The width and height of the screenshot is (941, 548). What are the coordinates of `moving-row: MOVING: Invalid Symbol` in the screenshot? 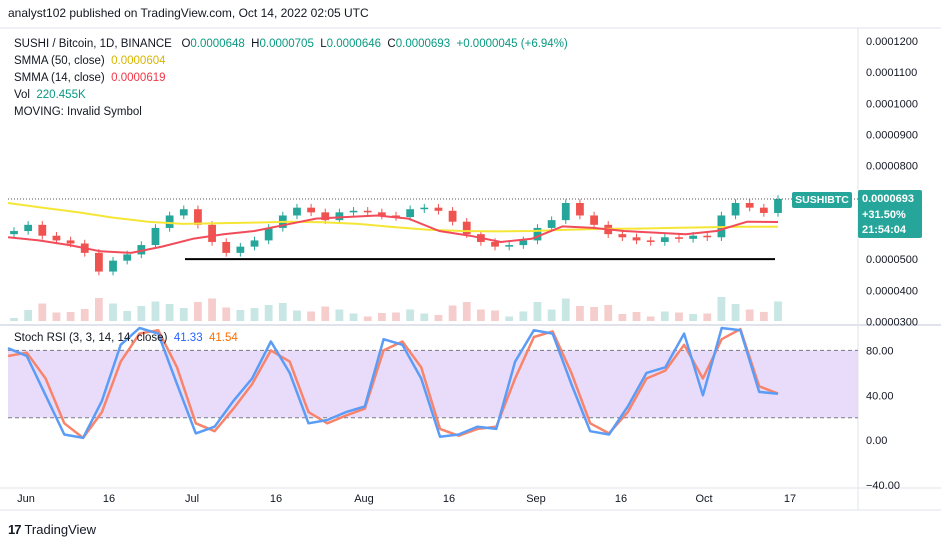 It's located at (291, 112).